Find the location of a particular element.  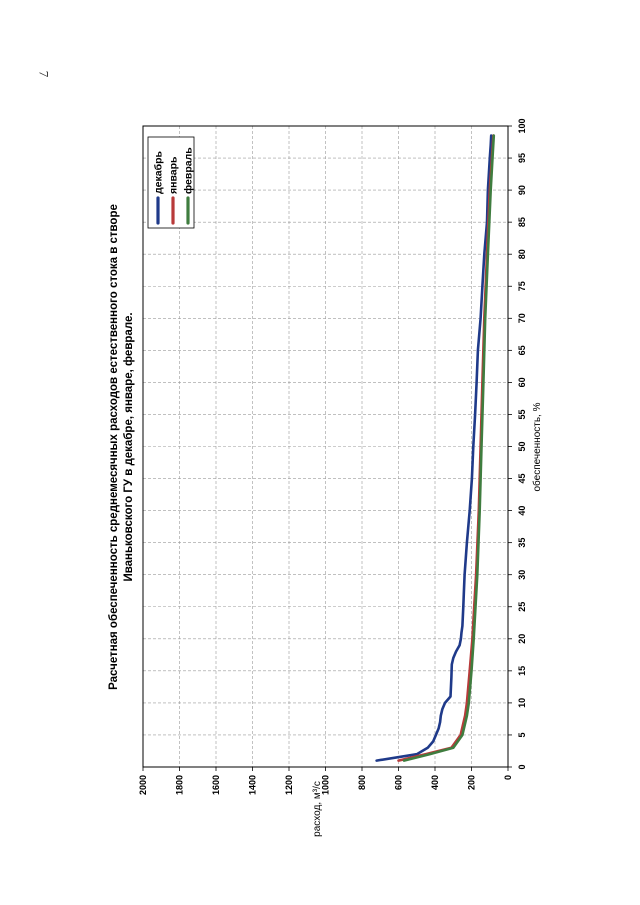

y-tick-labels: 0 200 400 600 800 1000 1200 1400 1600 1800 2000 is located at coordinates (325, 781).